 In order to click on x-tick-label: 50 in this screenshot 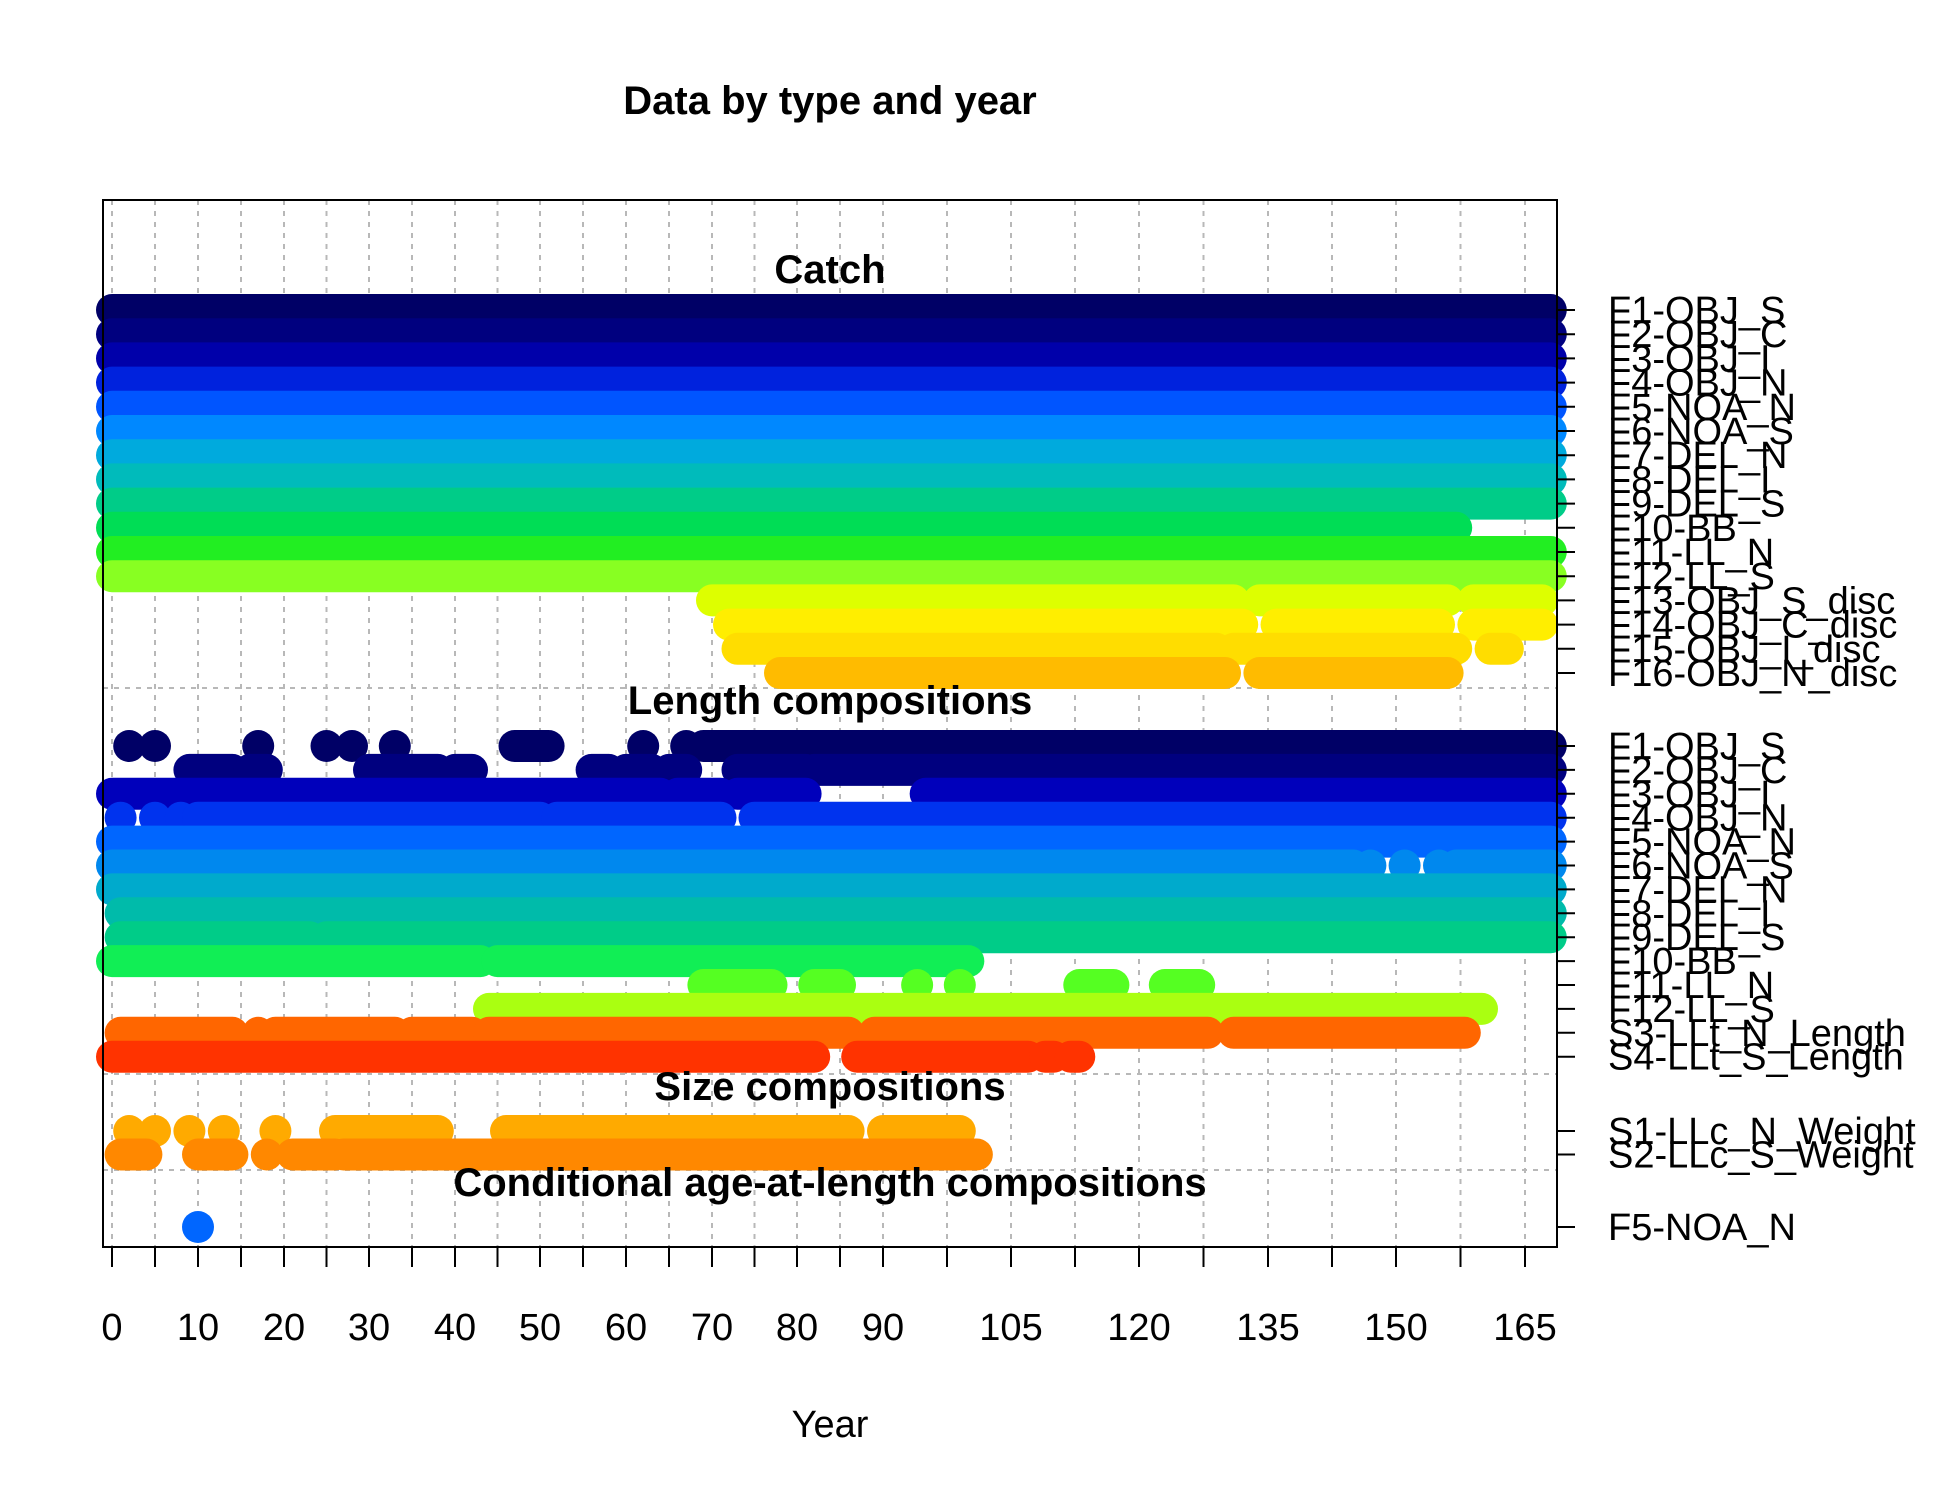, I will do `click(540, 1328)`.